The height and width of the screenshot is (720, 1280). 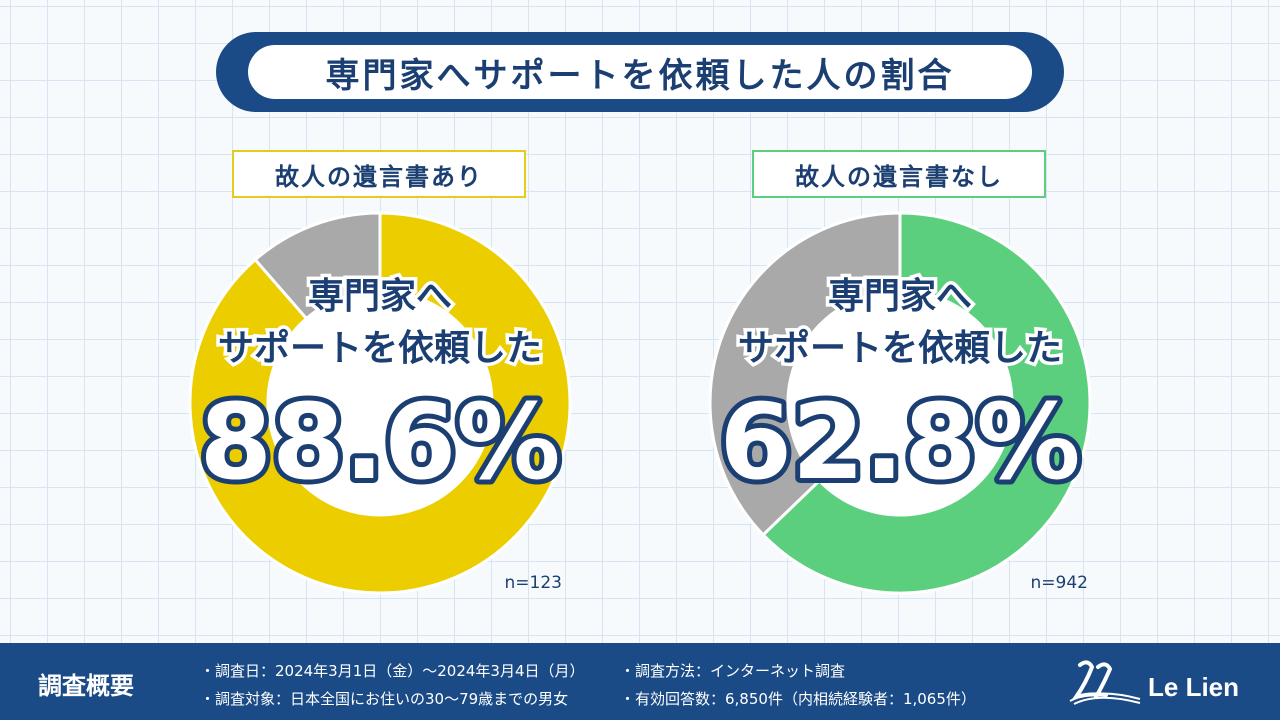 I want to click on footer-survey-target: ・調査対象：日本全国にお住いの30～79歳までの男女, so click(x=384, y=699).